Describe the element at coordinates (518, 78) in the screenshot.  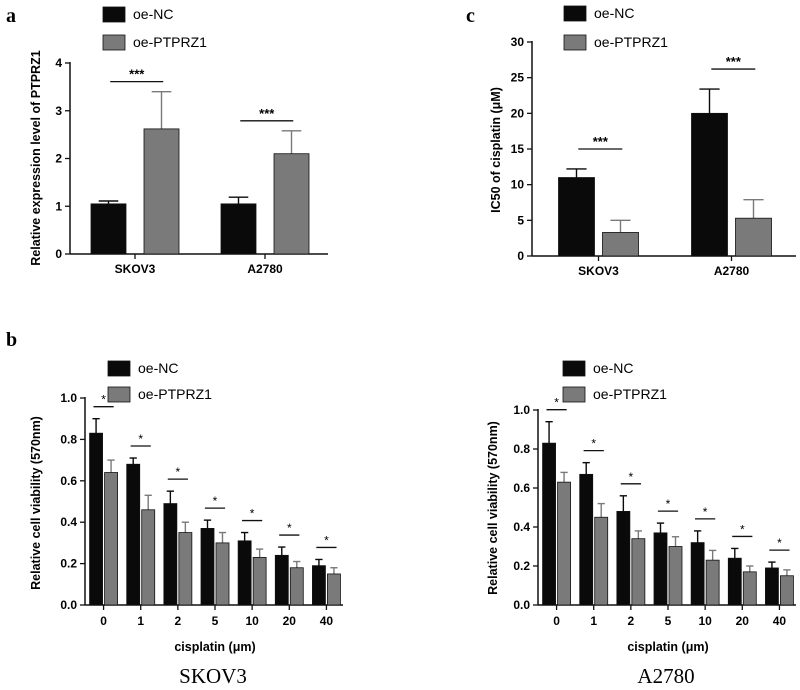
I see `y-tick-label: 25` at that location.